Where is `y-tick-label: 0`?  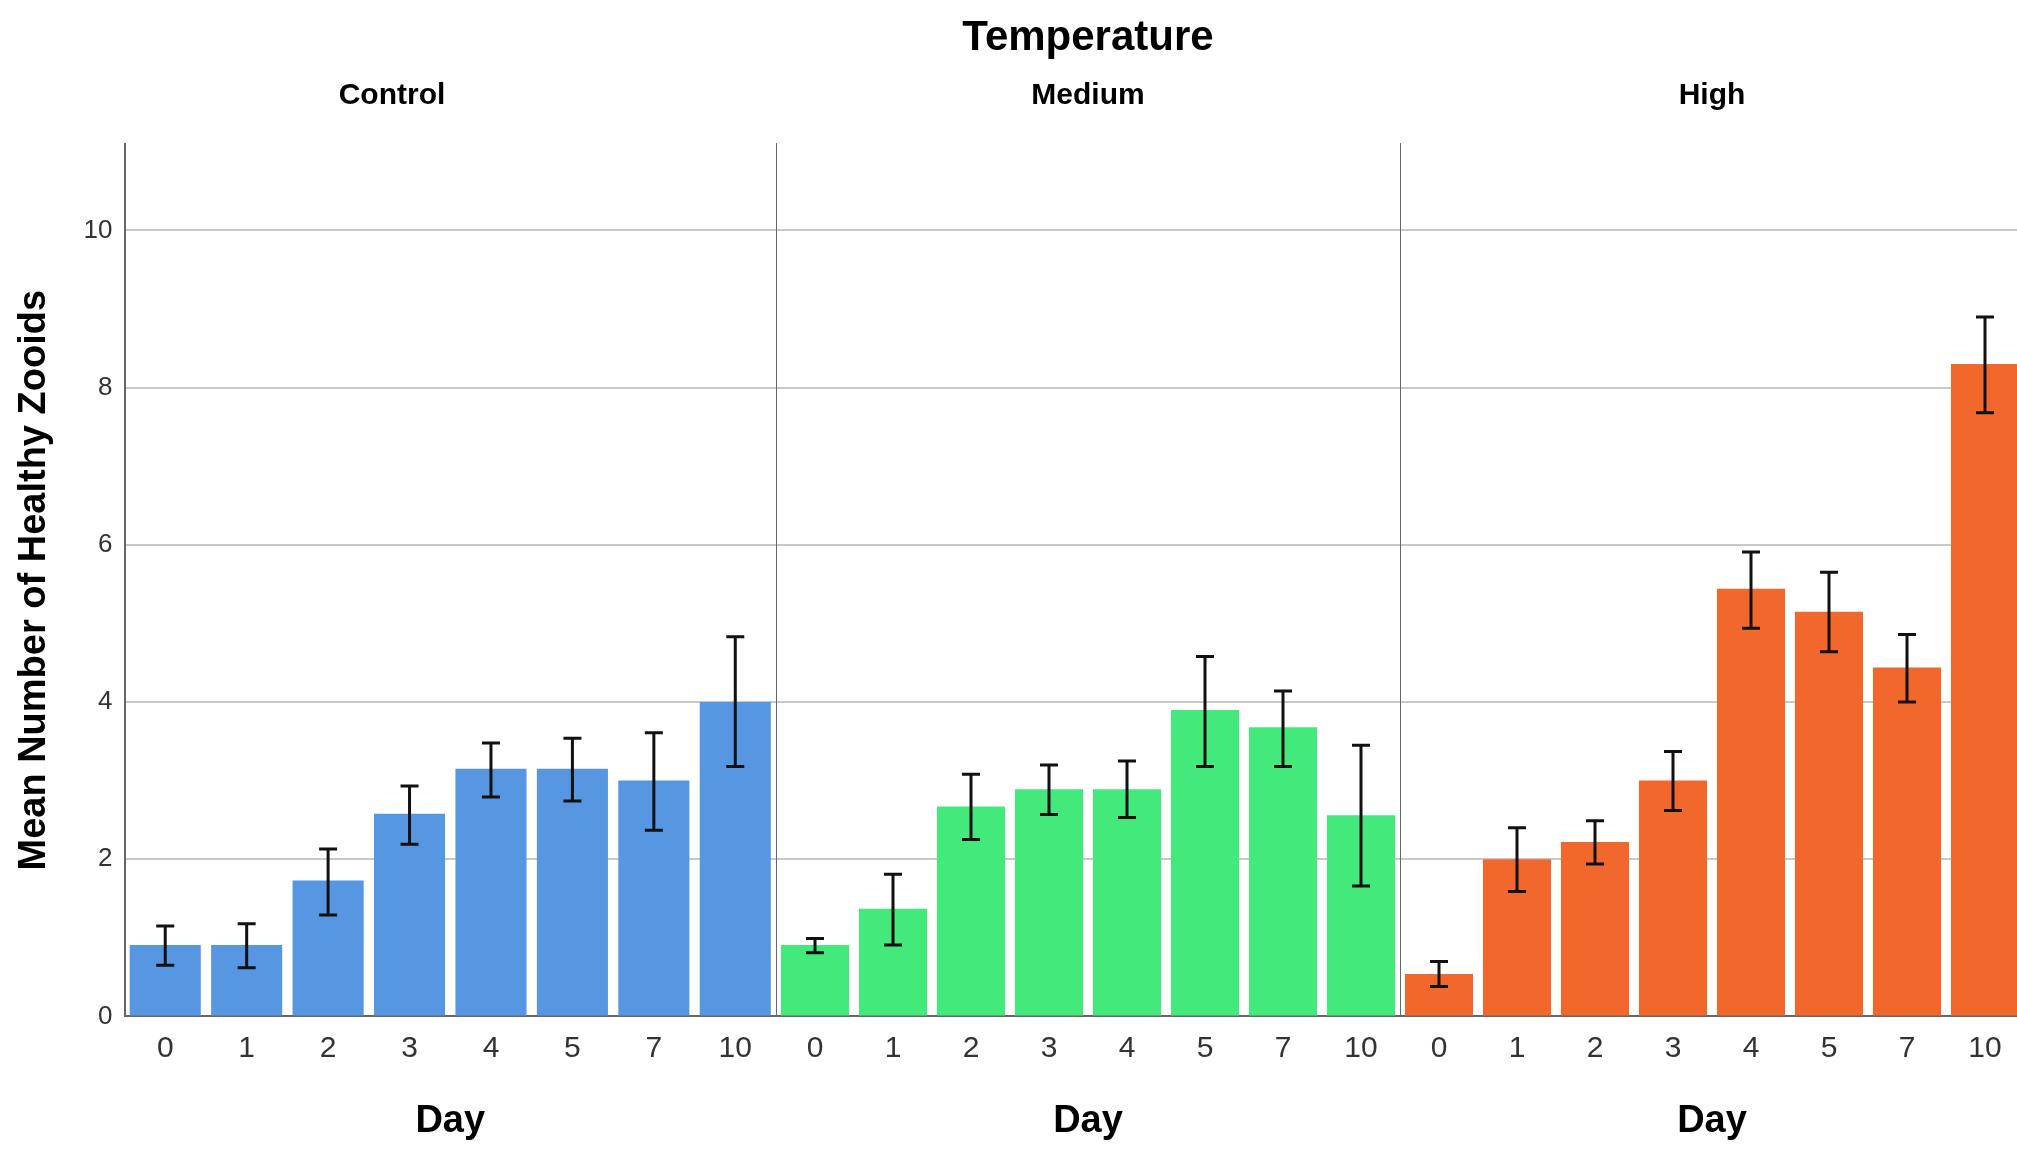 y-tick-label: 0 is located at coordinates (105, 1014).